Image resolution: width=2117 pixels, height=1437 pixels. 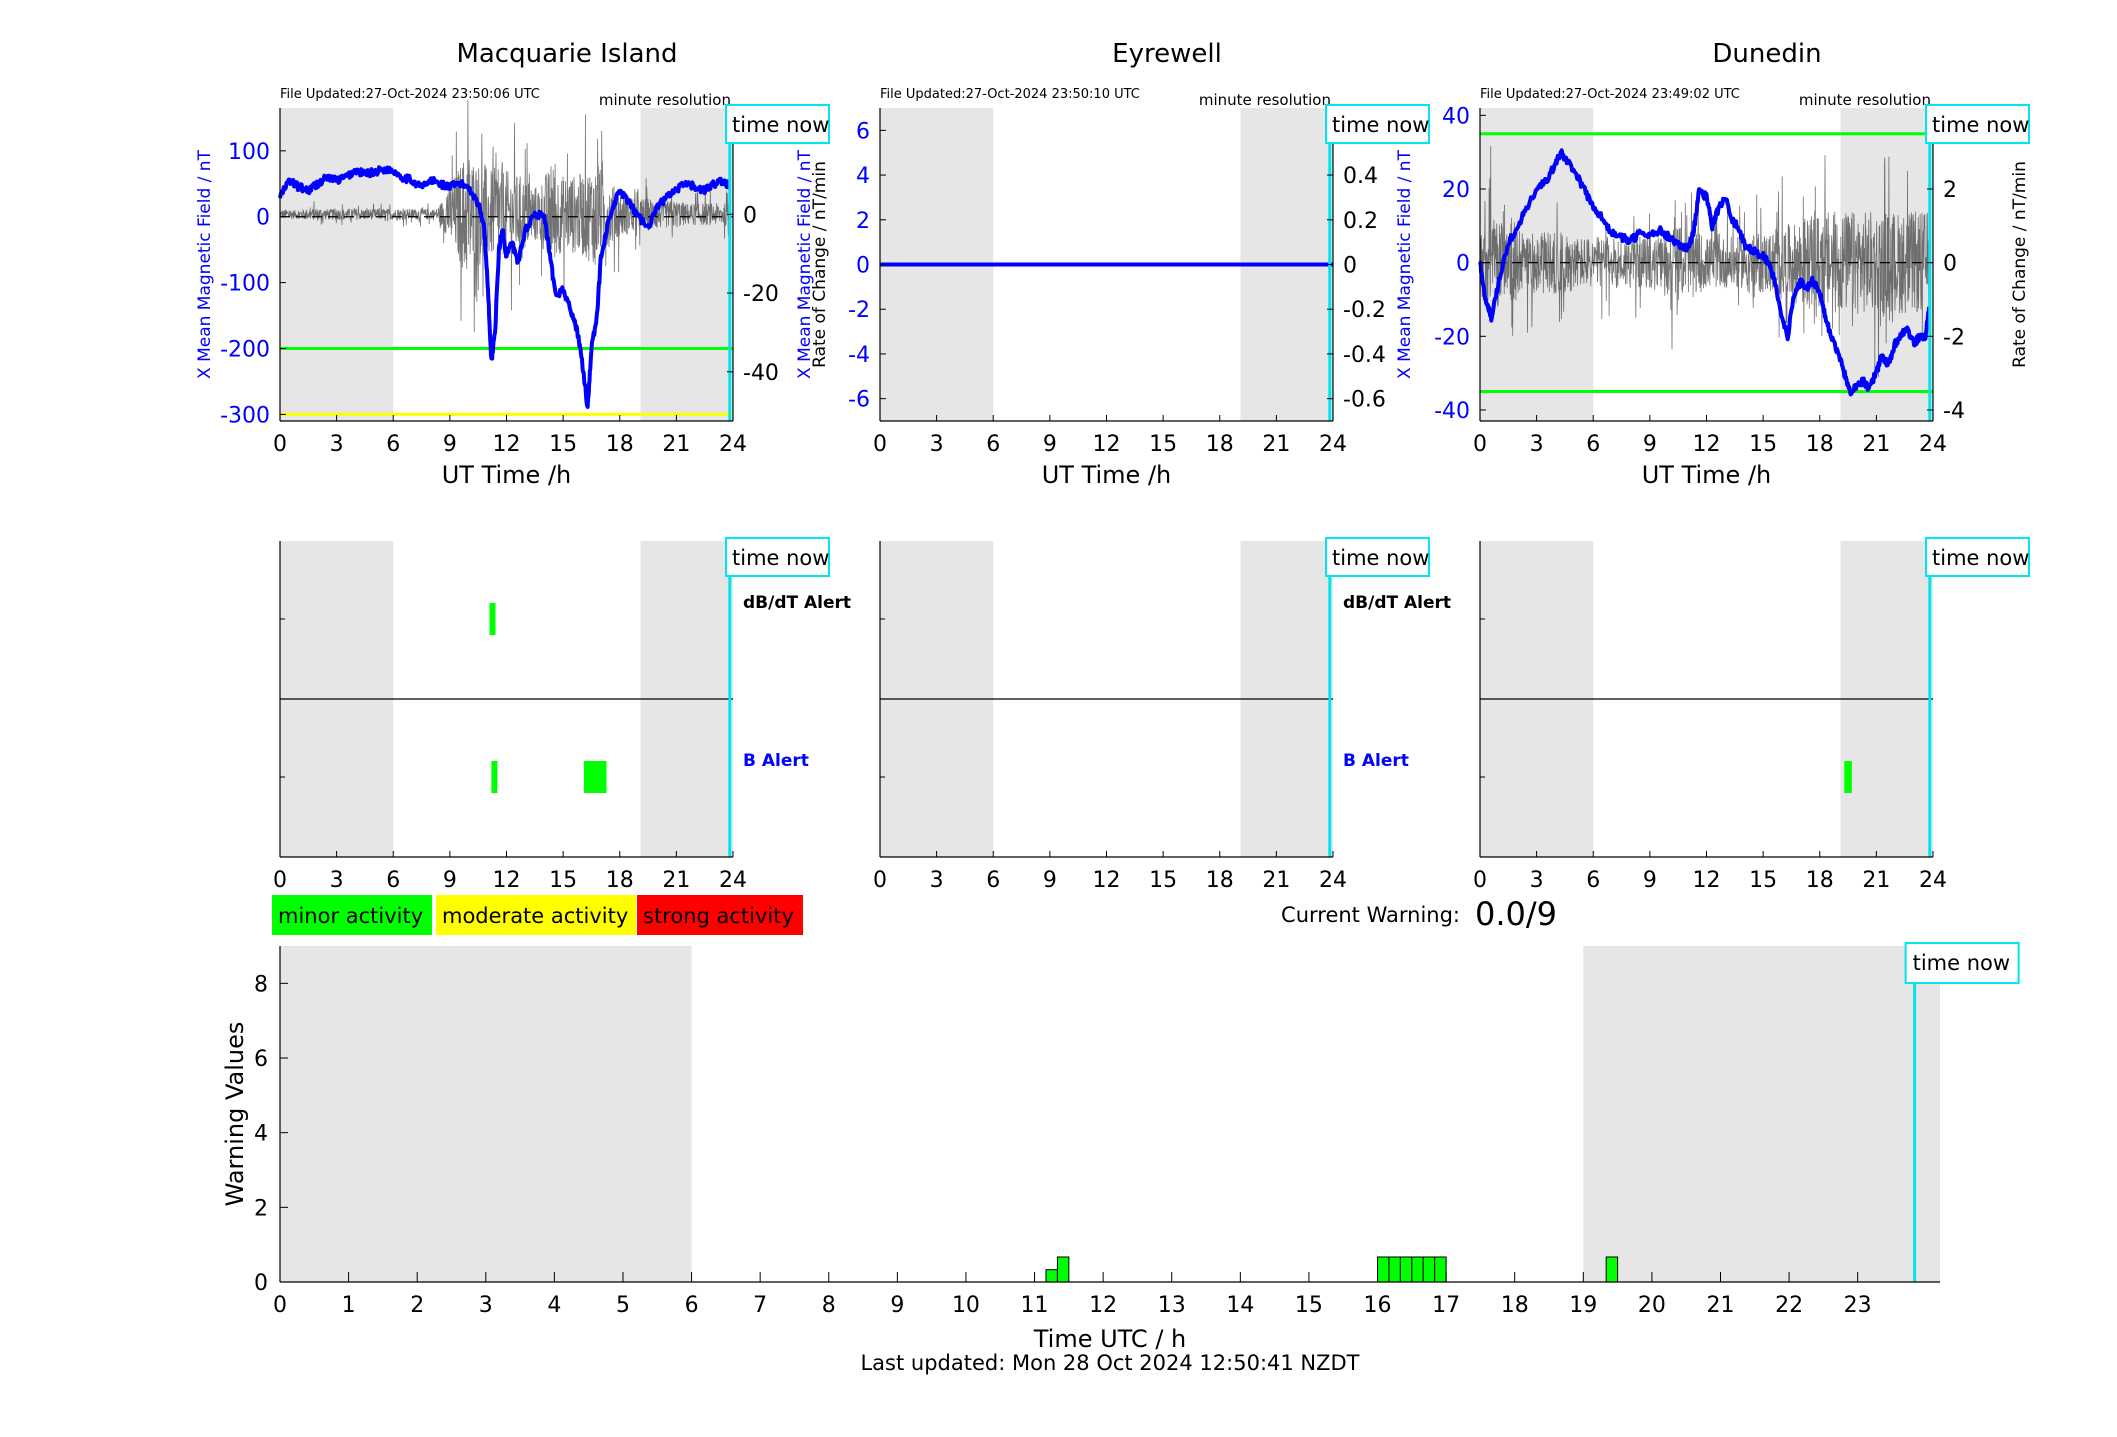 What do you see at coordinates (1446, 1305) in the screenshot?
I see `x-tick-label: 17` at bounding box center [1446, 1305].